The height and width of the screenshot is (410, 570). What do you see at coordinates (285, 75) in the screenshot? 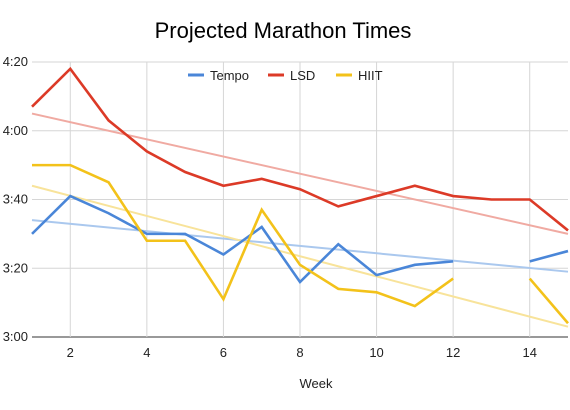
I see `legend: Tempo LSD HIIT` at bounding box center [285, 75].